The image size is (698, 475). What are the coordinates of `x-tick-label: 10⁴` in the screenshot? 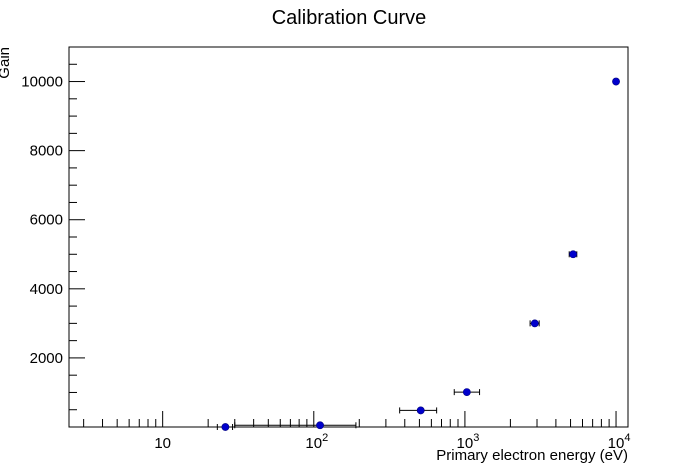 It's located at (619, 442).